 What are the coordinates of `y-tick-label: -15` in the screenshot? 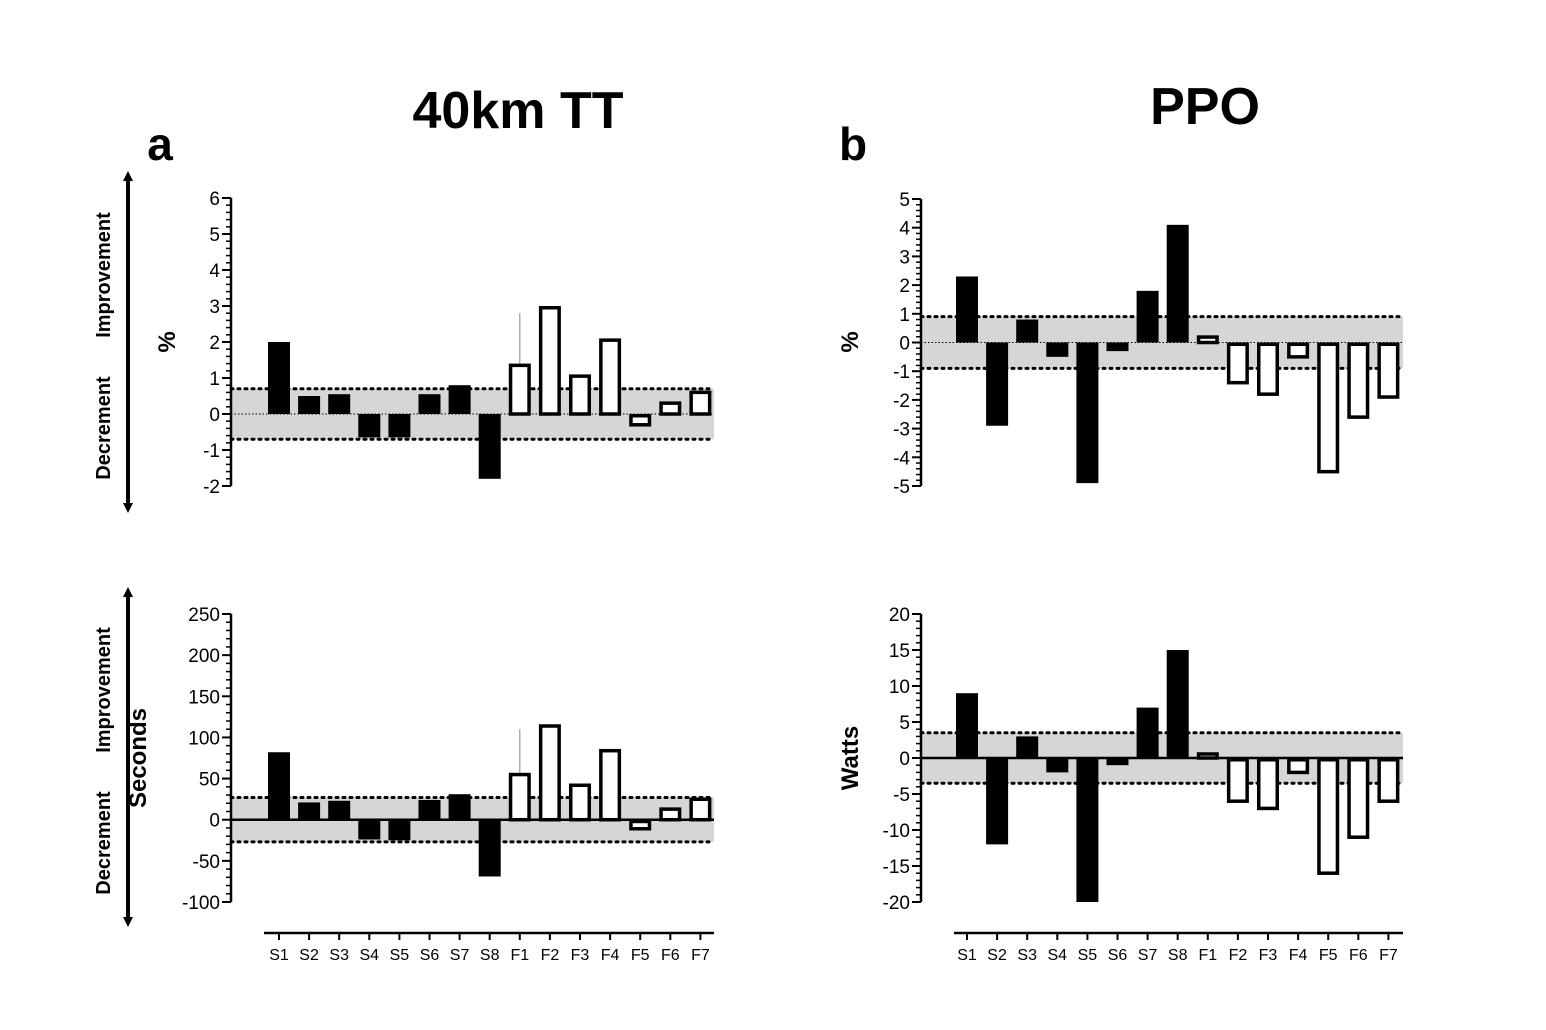 It's located at (896, 867).